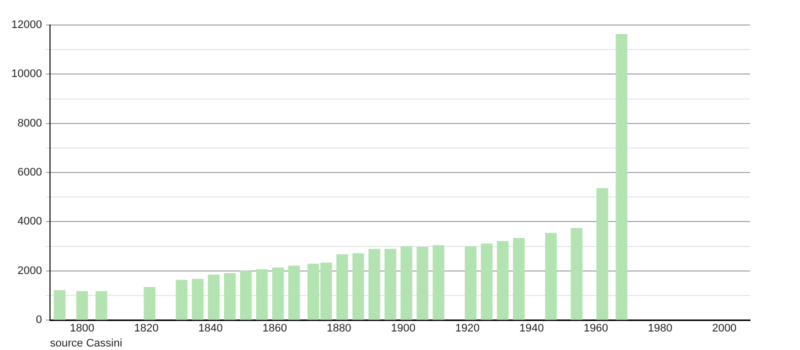  I want to click on y-tick-label: 4000, so click(30, 222).